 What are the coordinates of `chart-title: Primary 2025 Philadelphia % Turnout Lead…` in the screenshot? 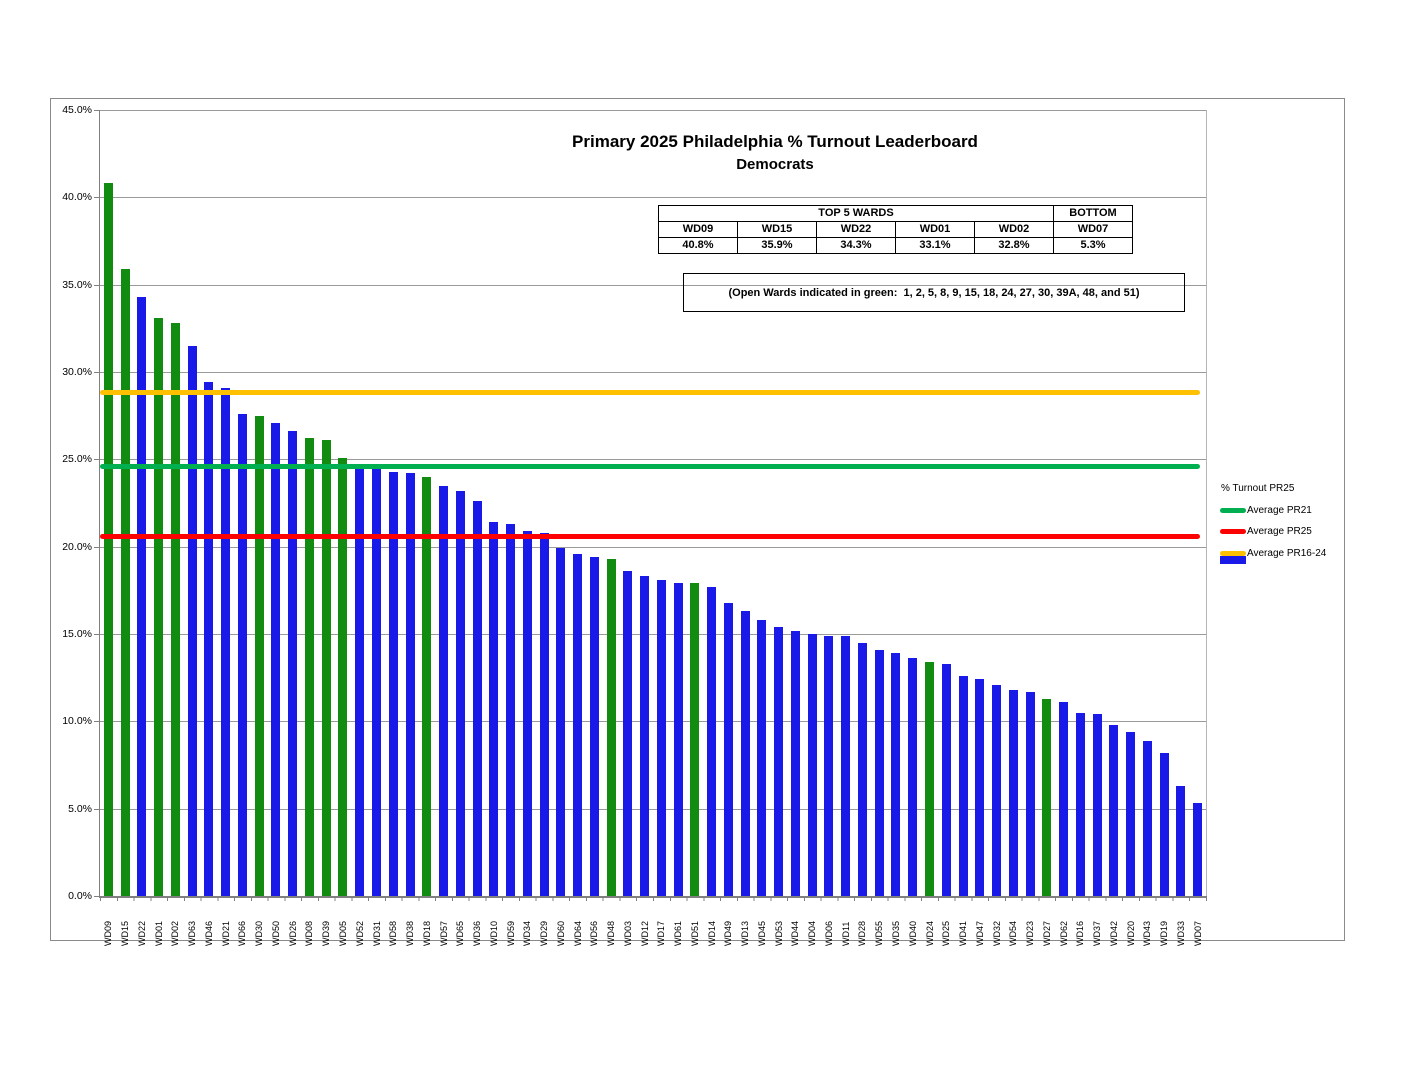 It's located at (775, 141).